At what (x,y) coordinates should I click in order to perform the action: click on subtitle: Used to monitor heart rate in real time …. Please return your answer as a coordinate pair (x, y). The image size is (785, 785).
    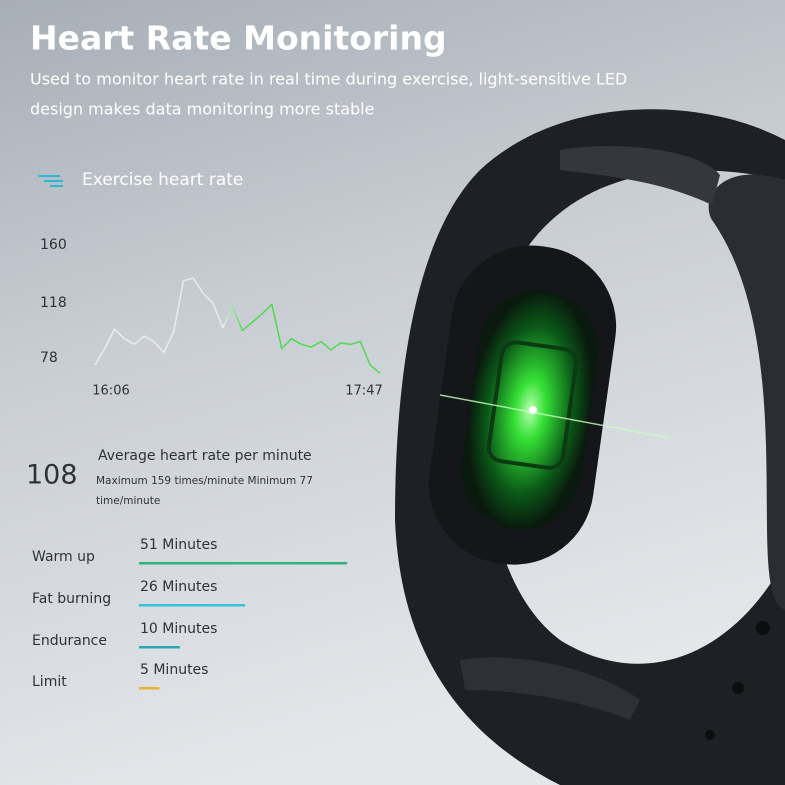
    Looking at the image, I should click on (328, 79).